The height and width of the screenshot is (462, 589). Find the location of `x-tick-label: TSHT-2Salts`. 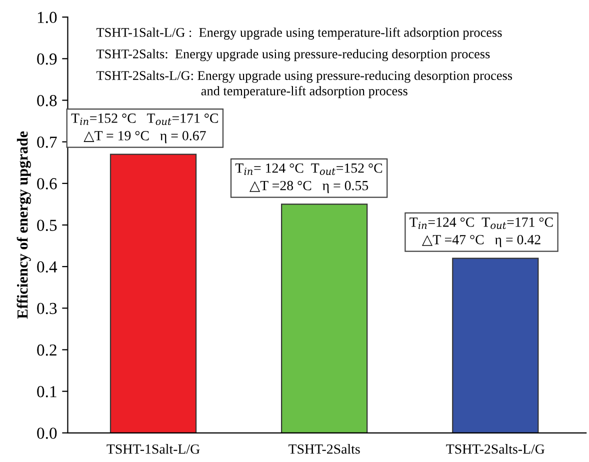

x-tick-label: TSHT-2Salts is located at coordinates (324, 449).